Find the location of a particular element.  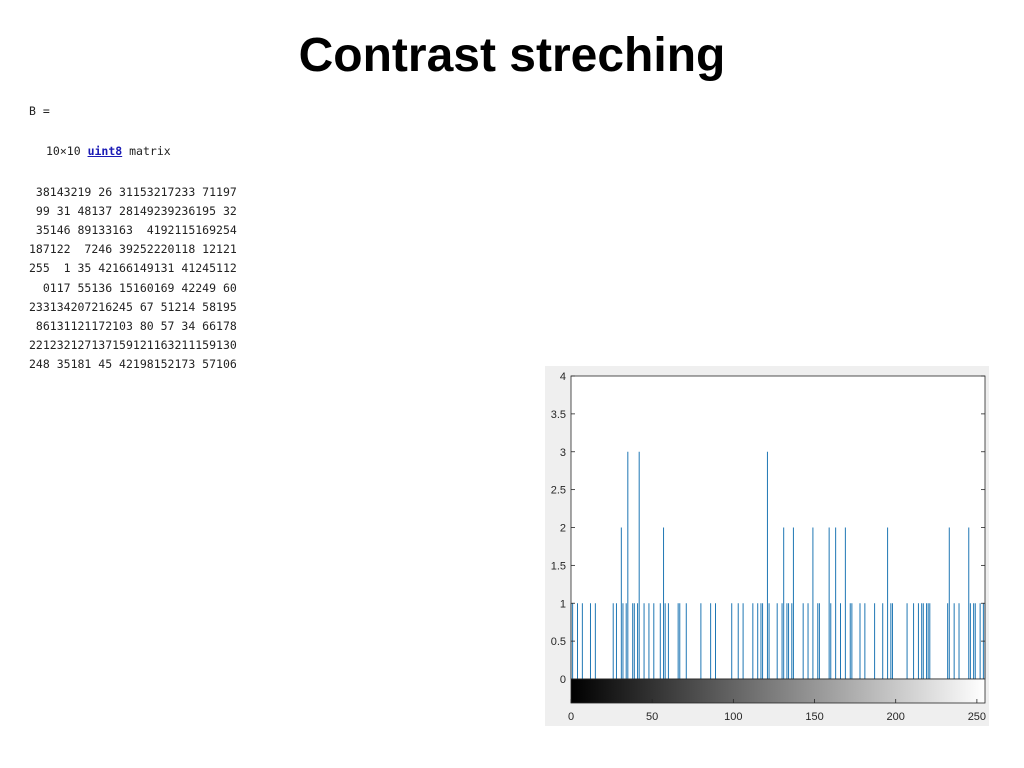

matrix-cell: 192 is located at coordinates (164, 229).